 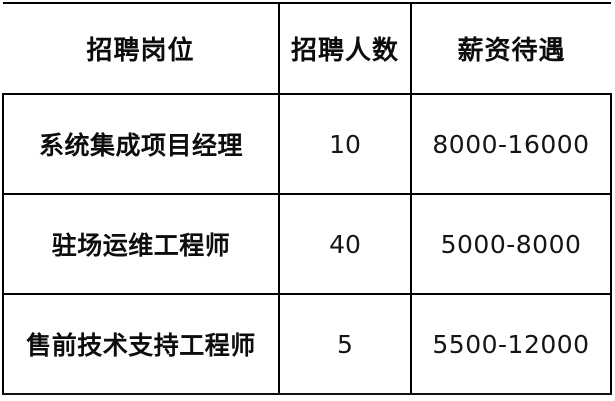 What do you see at coordinates (345, 48) in the screenshot?
I see `column-header-count: 招聘人数` at bounding box center [345, 48].